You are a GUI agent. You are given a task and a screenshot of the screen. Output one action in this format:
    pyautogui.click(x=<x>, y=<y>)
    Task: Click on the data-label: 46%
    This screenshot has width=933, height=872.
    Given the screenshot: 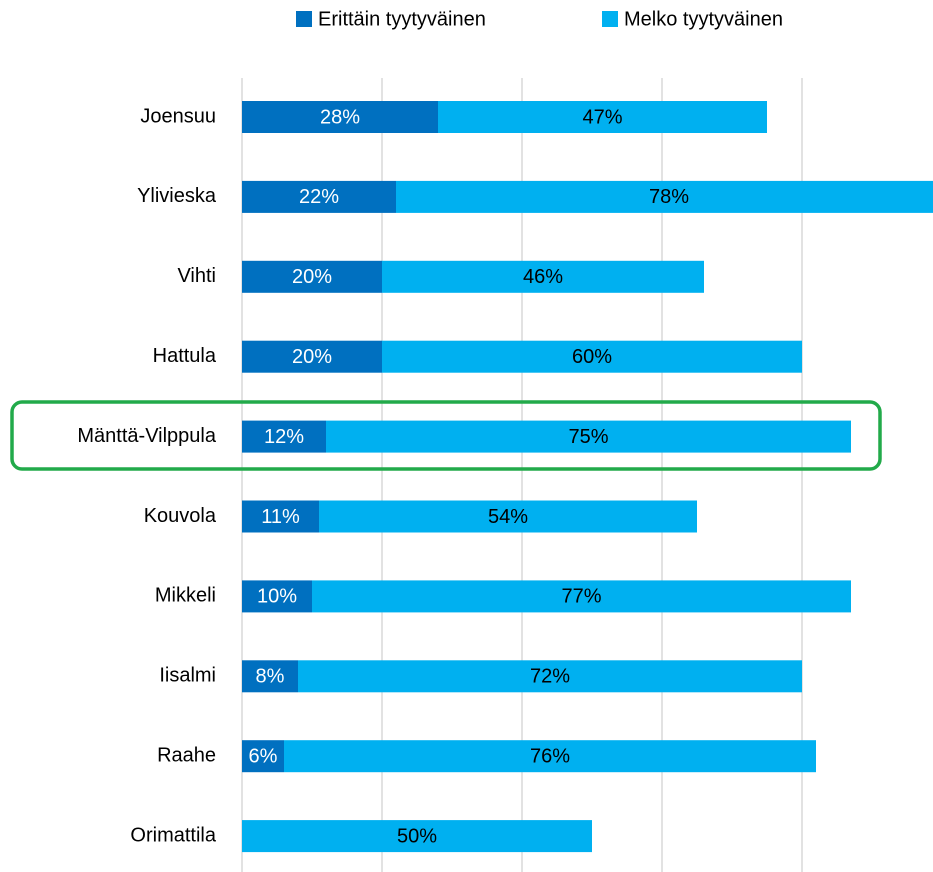 What is the action you would take?
    pyautogui.click(x=543, y=277)
    